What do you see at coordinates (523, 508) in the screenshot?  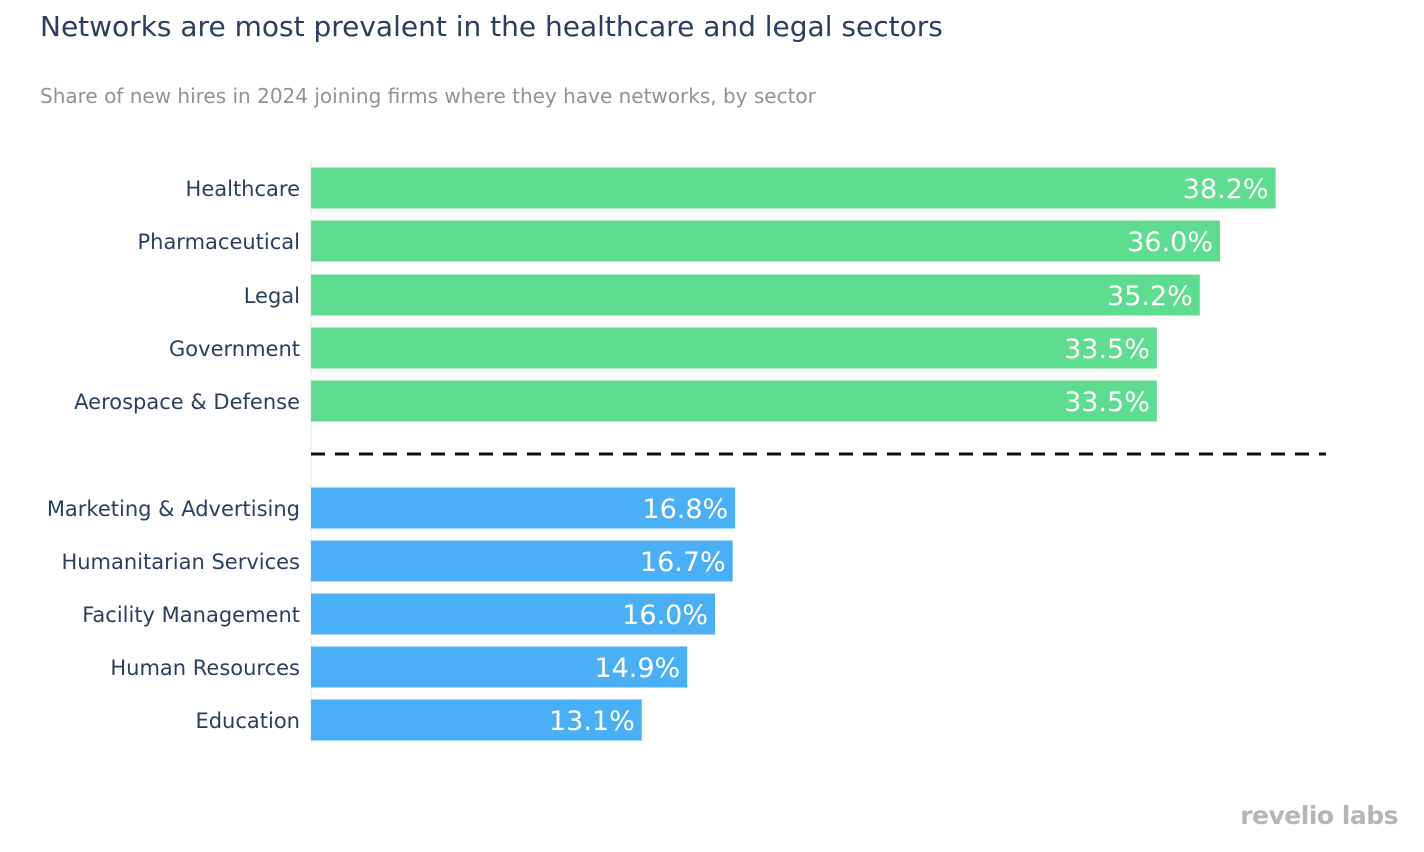 I see `bar-marketing-advertising` at bounding box center [523, 508].